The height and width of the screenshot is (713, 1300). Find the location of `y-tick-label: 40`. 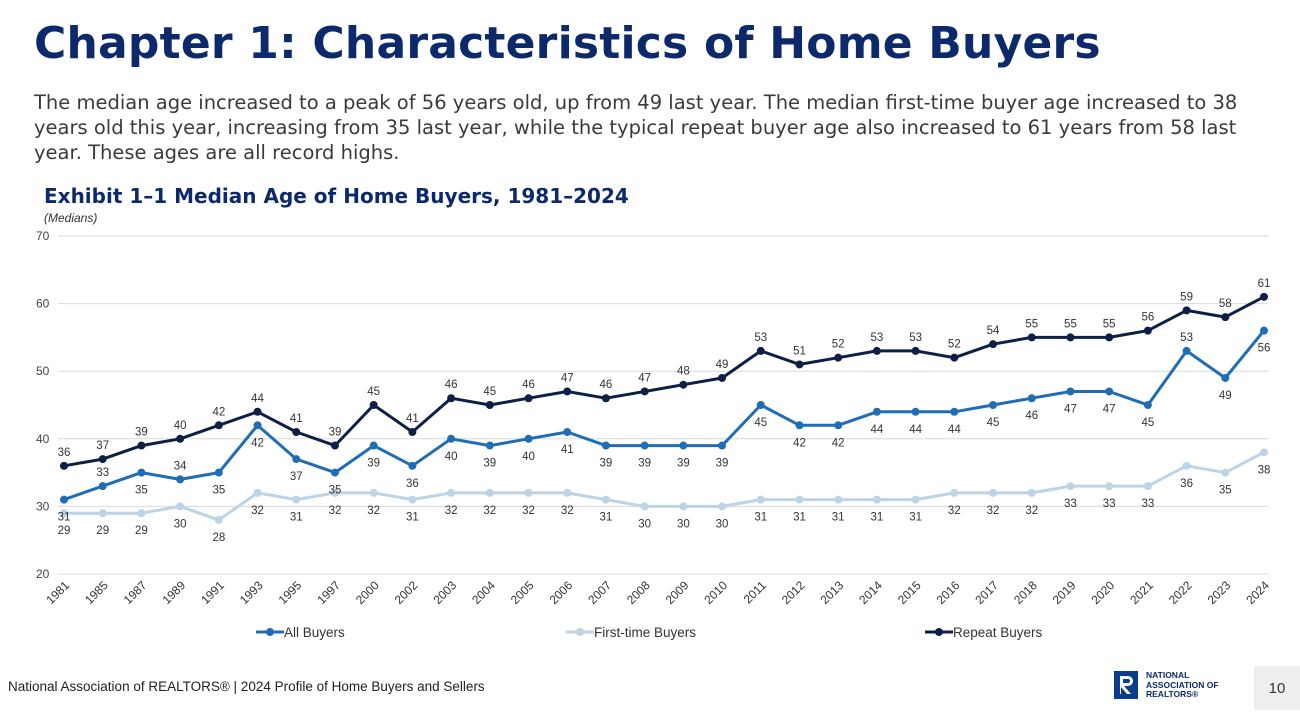

y-tick-label: 40 is located at coordinates (43, 439).